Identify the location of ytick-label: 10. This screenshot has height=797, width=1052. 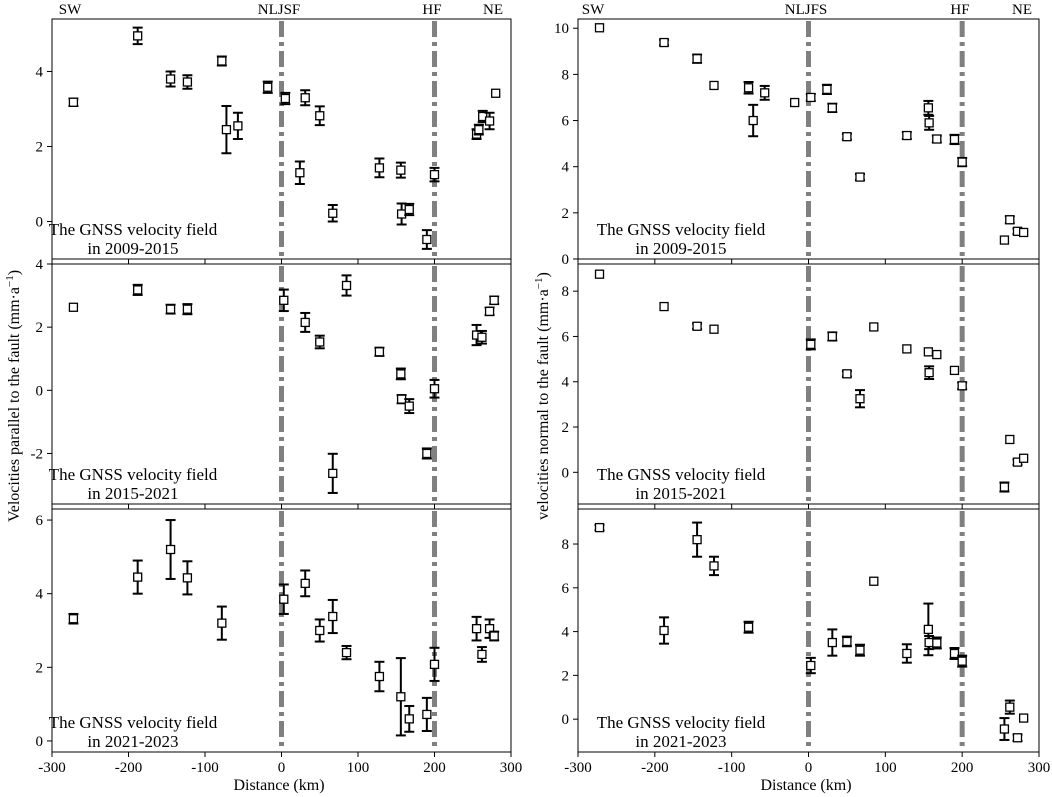
(561, 29).